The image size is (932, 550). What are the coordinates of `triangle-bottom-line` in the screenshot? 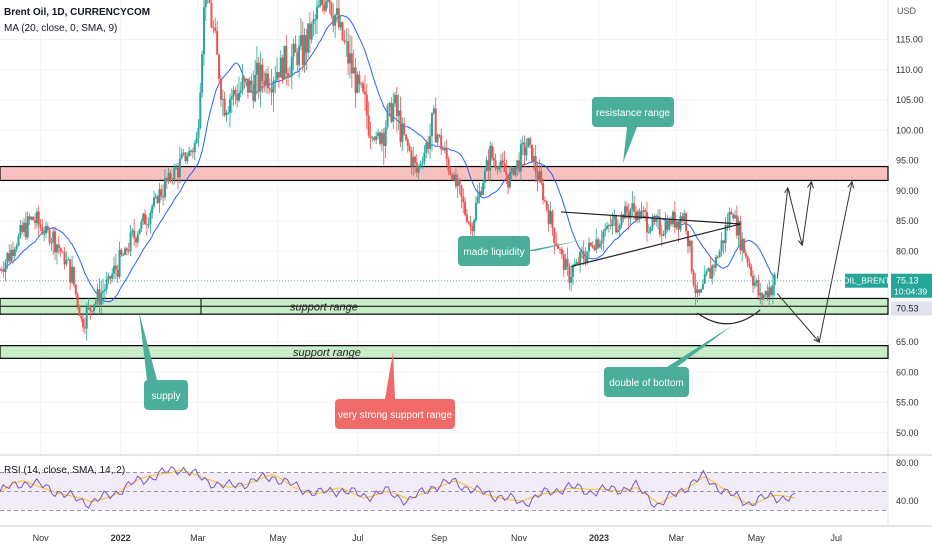 It's located at (656, 245).